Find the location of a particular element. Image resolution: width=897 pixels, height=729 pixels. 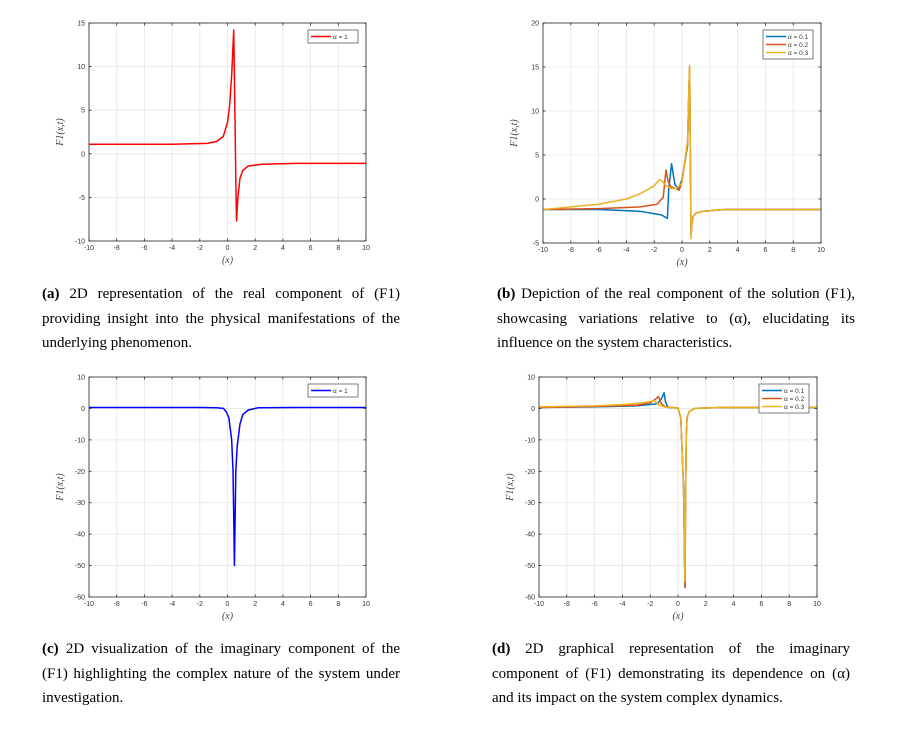

y-tick-label: 20 is located at coordinates (535, 24).